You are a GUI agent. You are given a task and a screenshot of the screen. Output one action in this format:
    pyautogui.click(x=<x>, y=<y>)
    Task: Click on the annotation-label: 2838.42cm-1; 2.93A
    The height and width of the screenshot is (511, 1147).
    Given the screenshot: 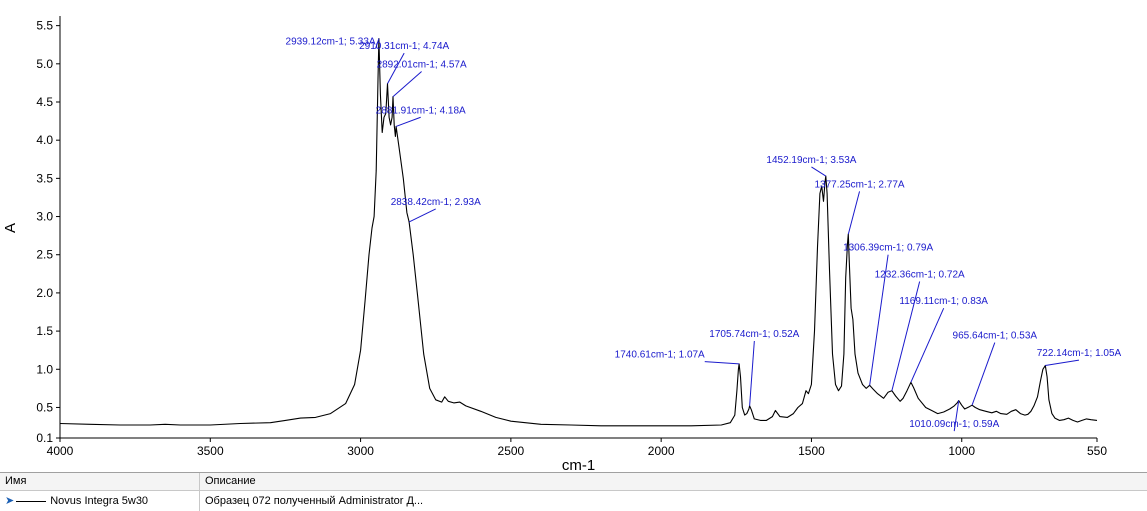 What is the action you would take?
    pyautogui.click(x=436, y=202)
    